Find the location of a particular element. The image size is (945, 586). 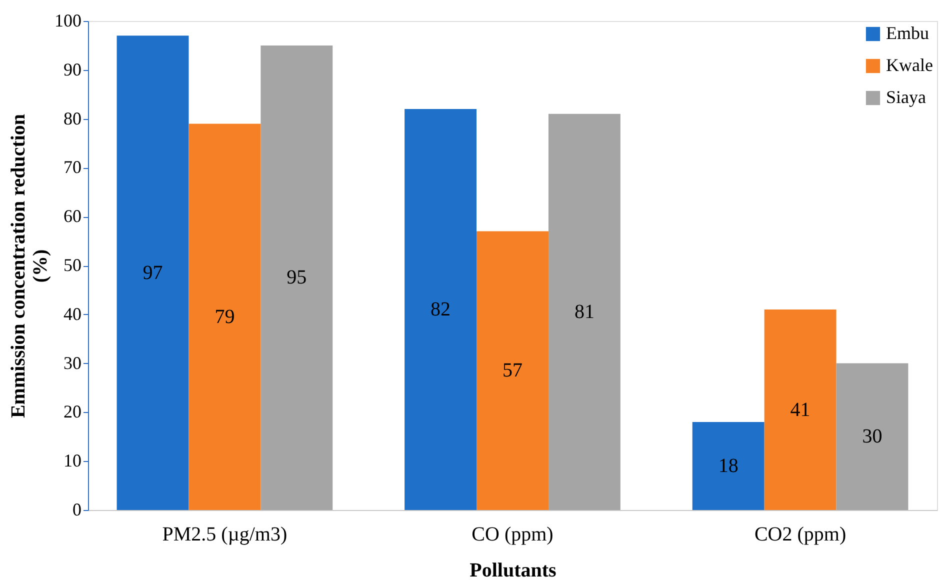

y-axis-title: Emmission concentration reduction (%) is located at coordinates (30, 266).